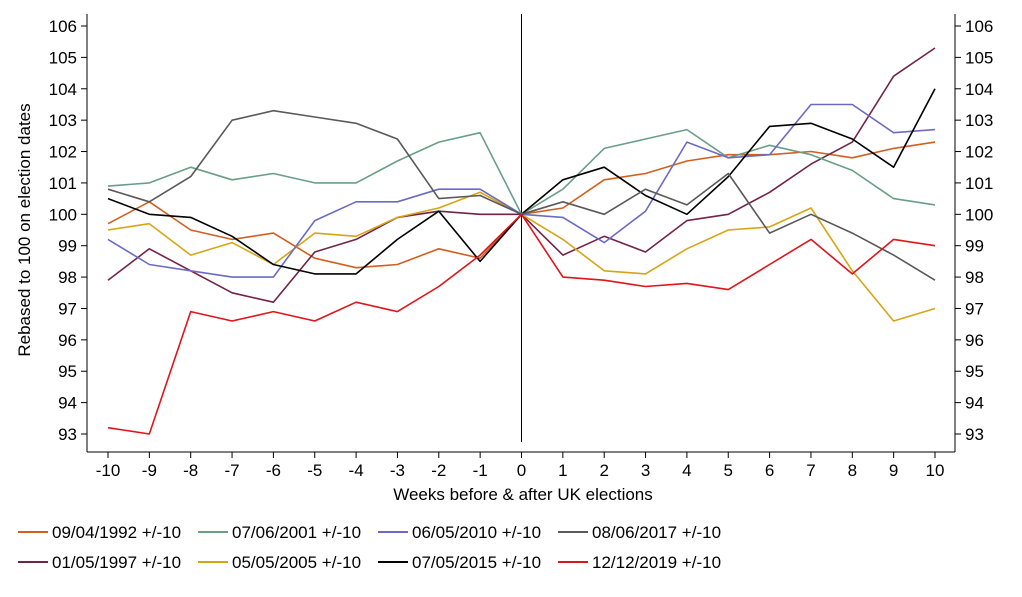 The height and width of the screenshot is (597, 1022). What do you see at coordinates (67, 308) in the screenshot?
I see `left-y-tick-label: 97` at bounding box center [67, 308].